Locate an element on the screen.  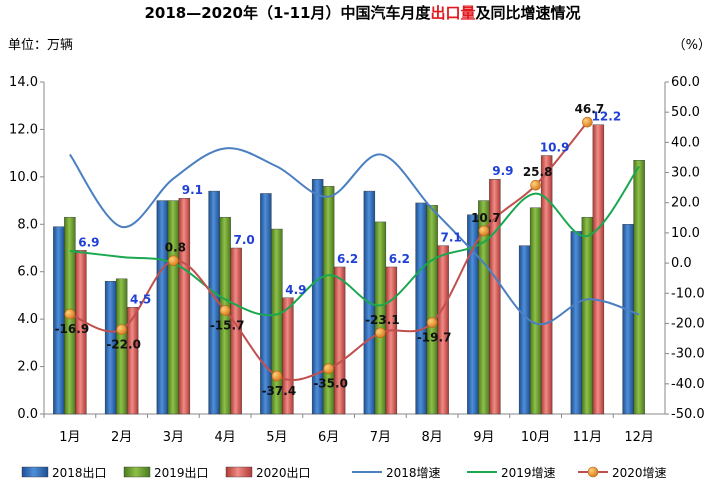
bar-value-label: 4.5 is located at coordinates (140, 299).